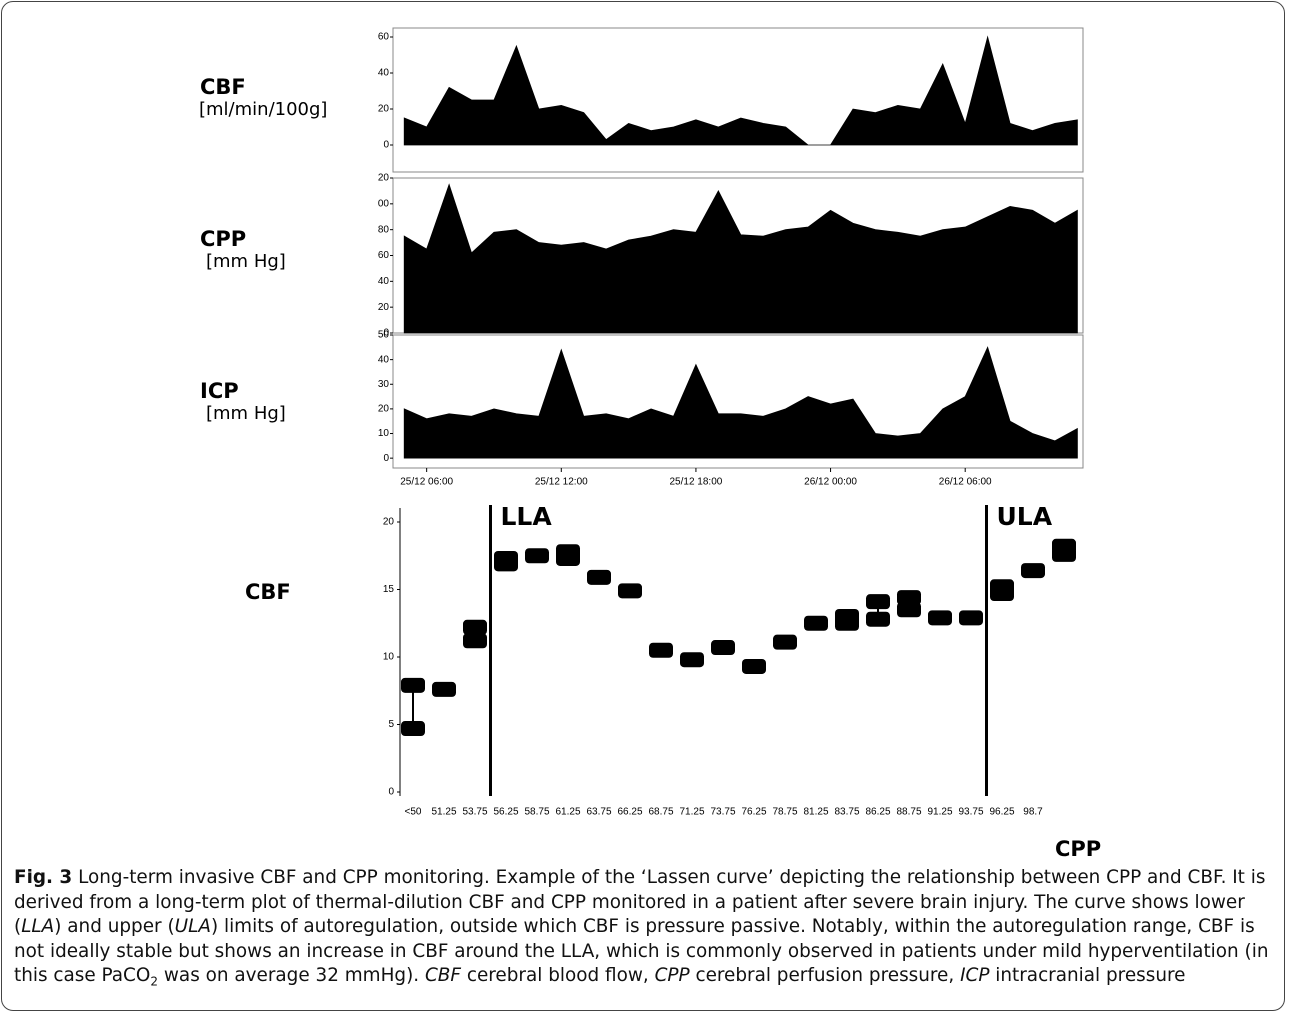 Image resolution: width=1290 pixels, height=1011 pixels. Describe the element at coordinates (219, 391) in the screenshot. I see `y-axis-label: ICP` at that location.